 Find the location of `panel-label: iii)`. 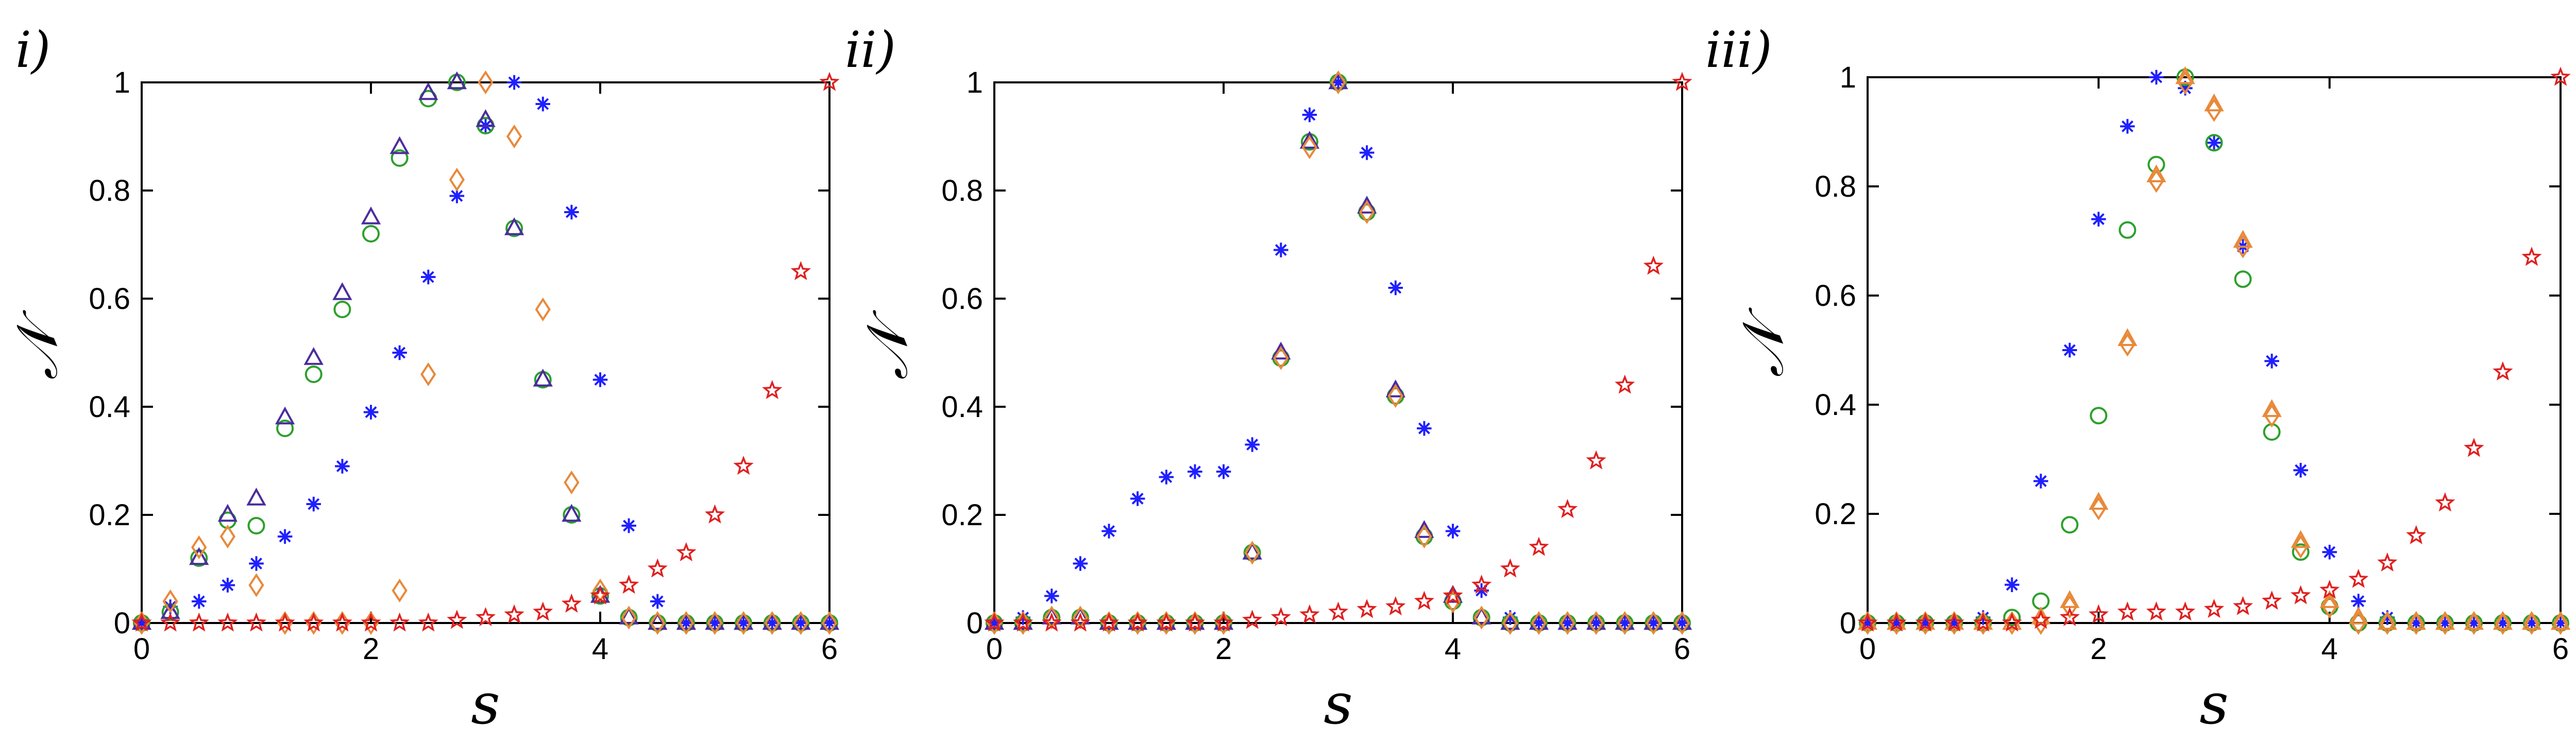

panel-label: iii) is located at coordinates (1738, 50).